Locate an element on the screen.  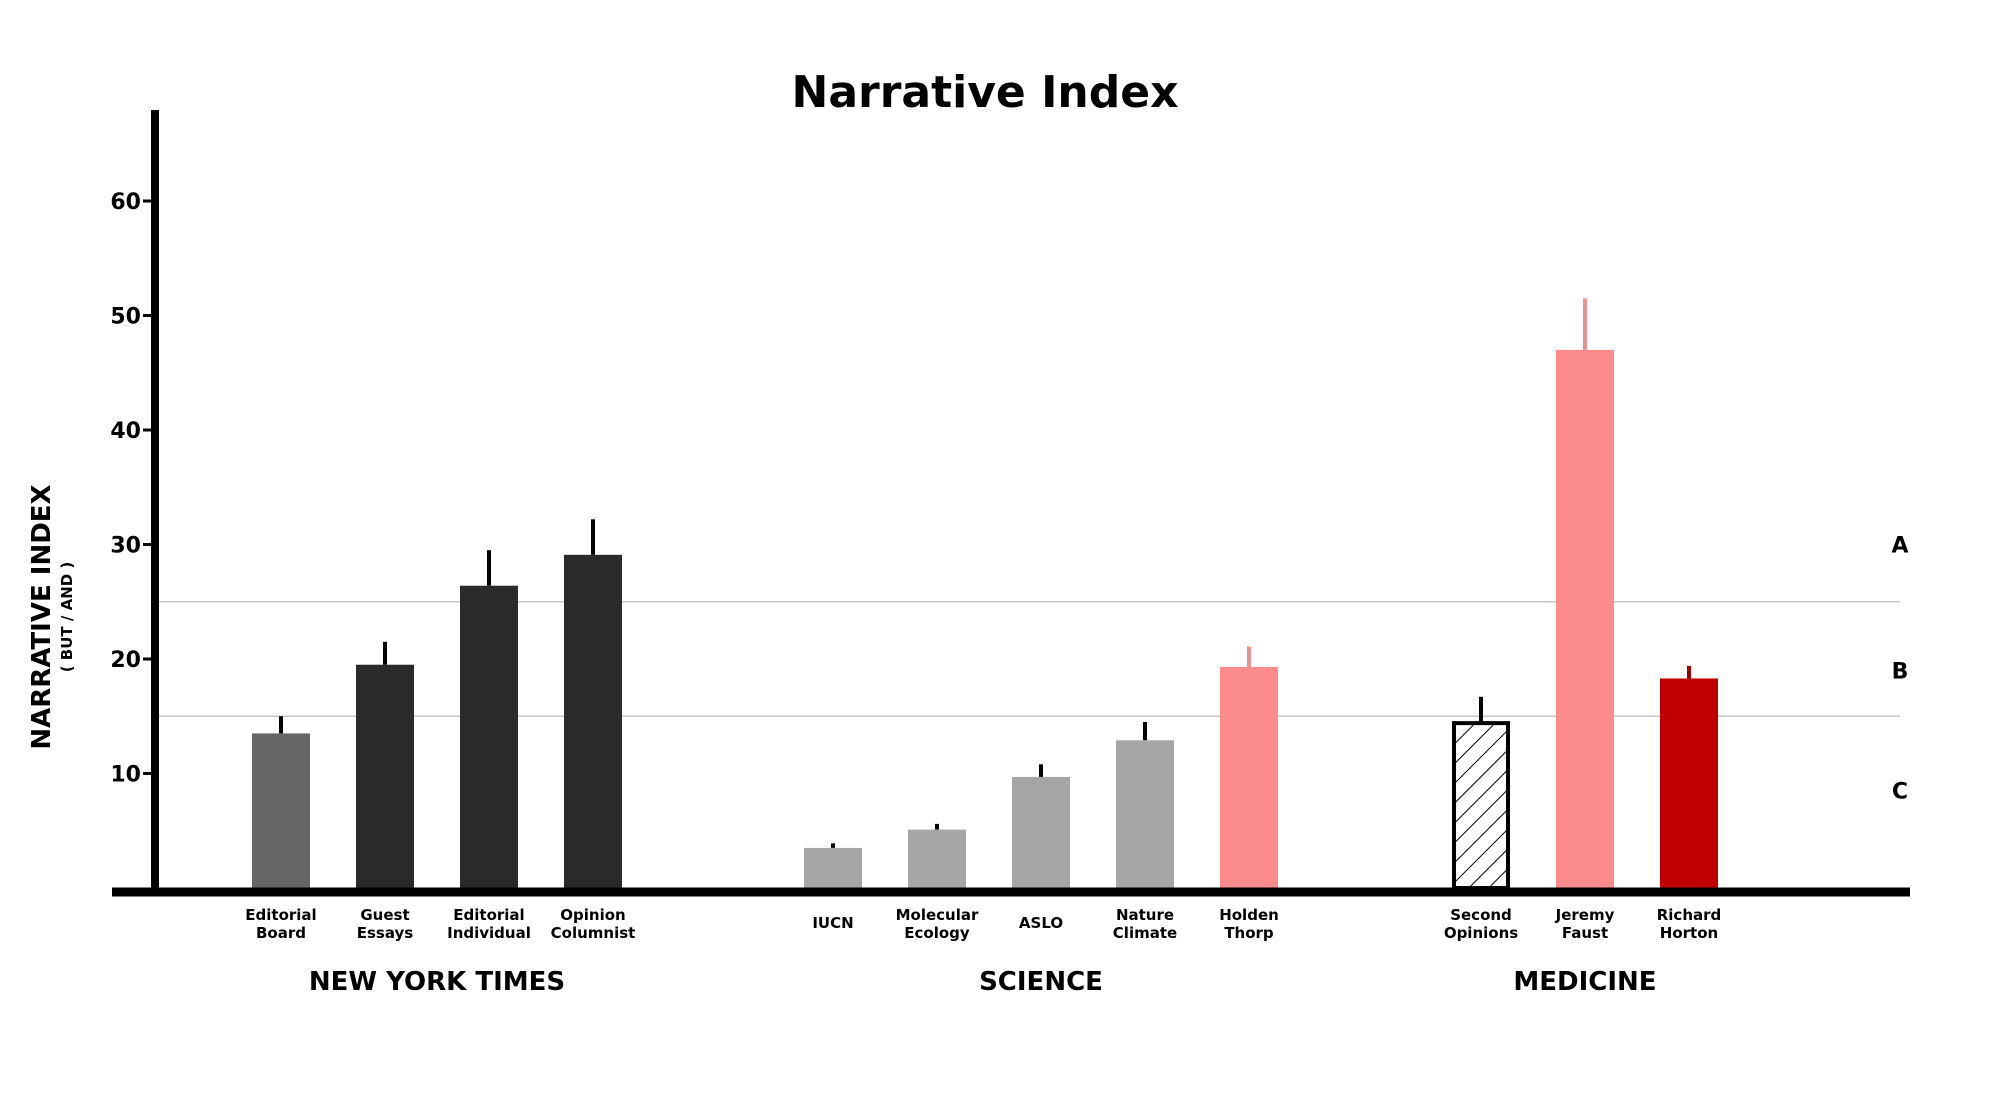
y-axis-label-group: NARRATIVE INDEX ( BUT / AND ) is located at coordinates (51, 616).